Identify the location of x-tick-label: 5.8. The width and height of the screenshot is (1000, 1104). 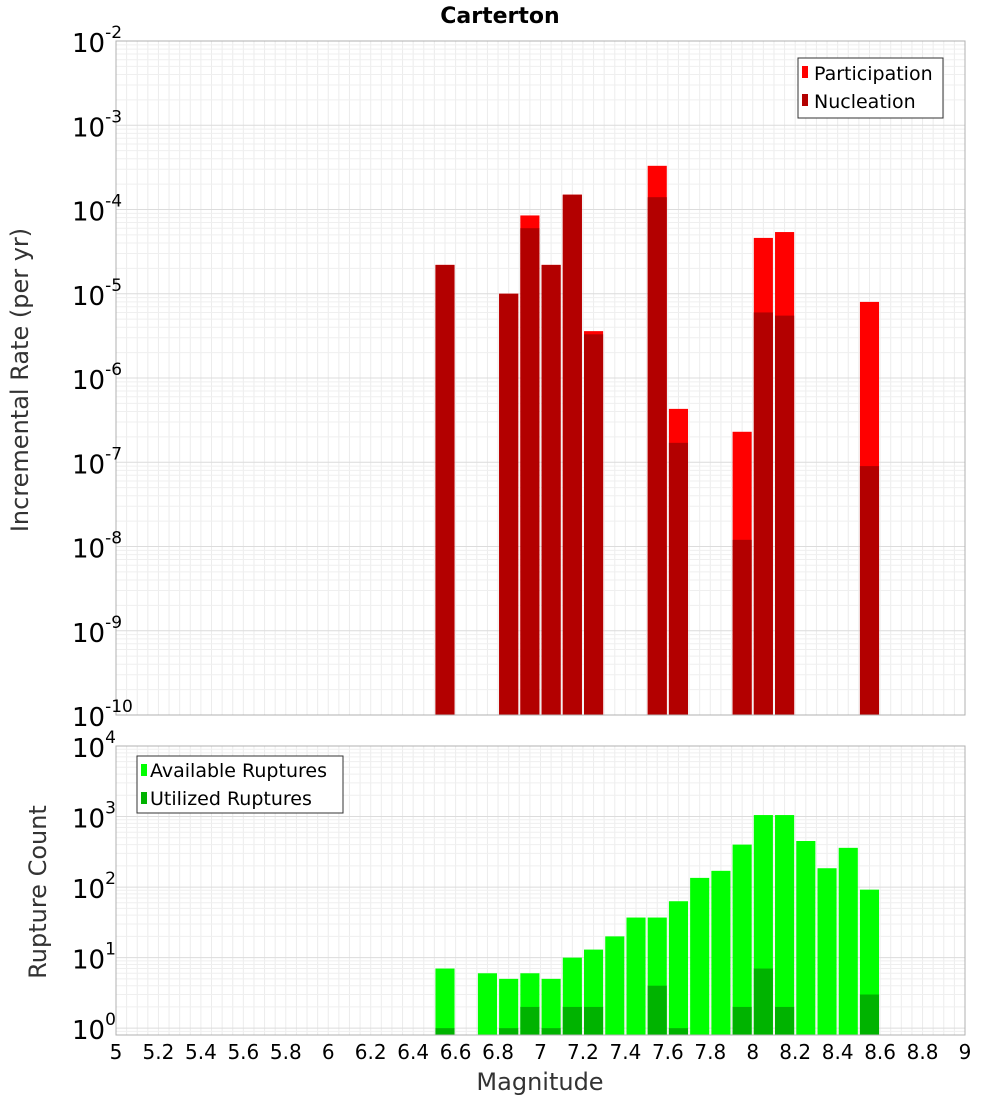
(286, 1052).